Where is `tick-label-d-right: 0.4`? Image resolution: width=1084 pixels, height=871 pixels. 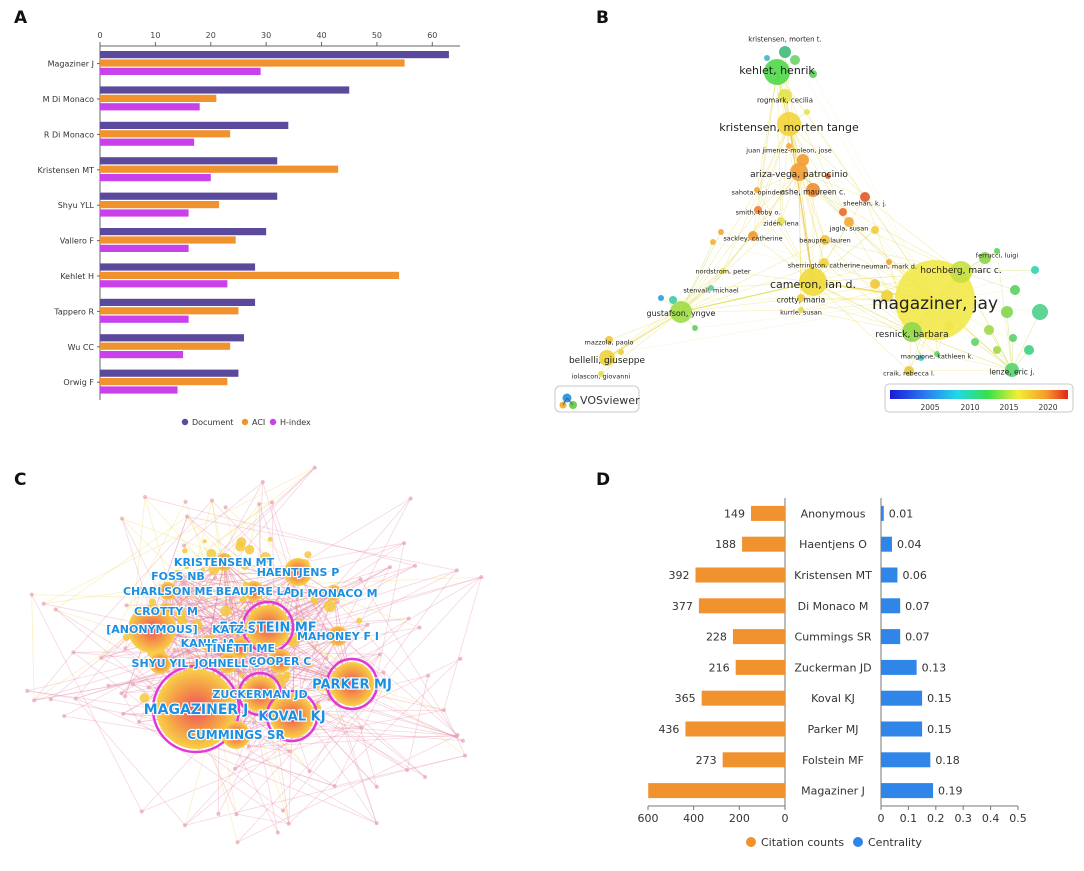
tick-label-d-right: 0.4 is located at coordinates (991, 818).